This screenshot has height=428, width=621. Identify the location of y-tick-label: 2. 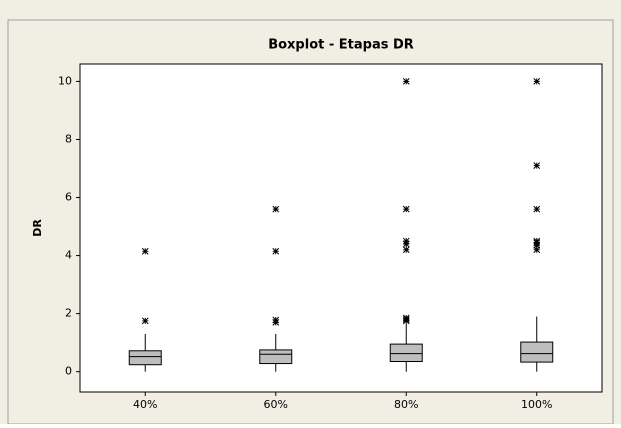
(68, 313).